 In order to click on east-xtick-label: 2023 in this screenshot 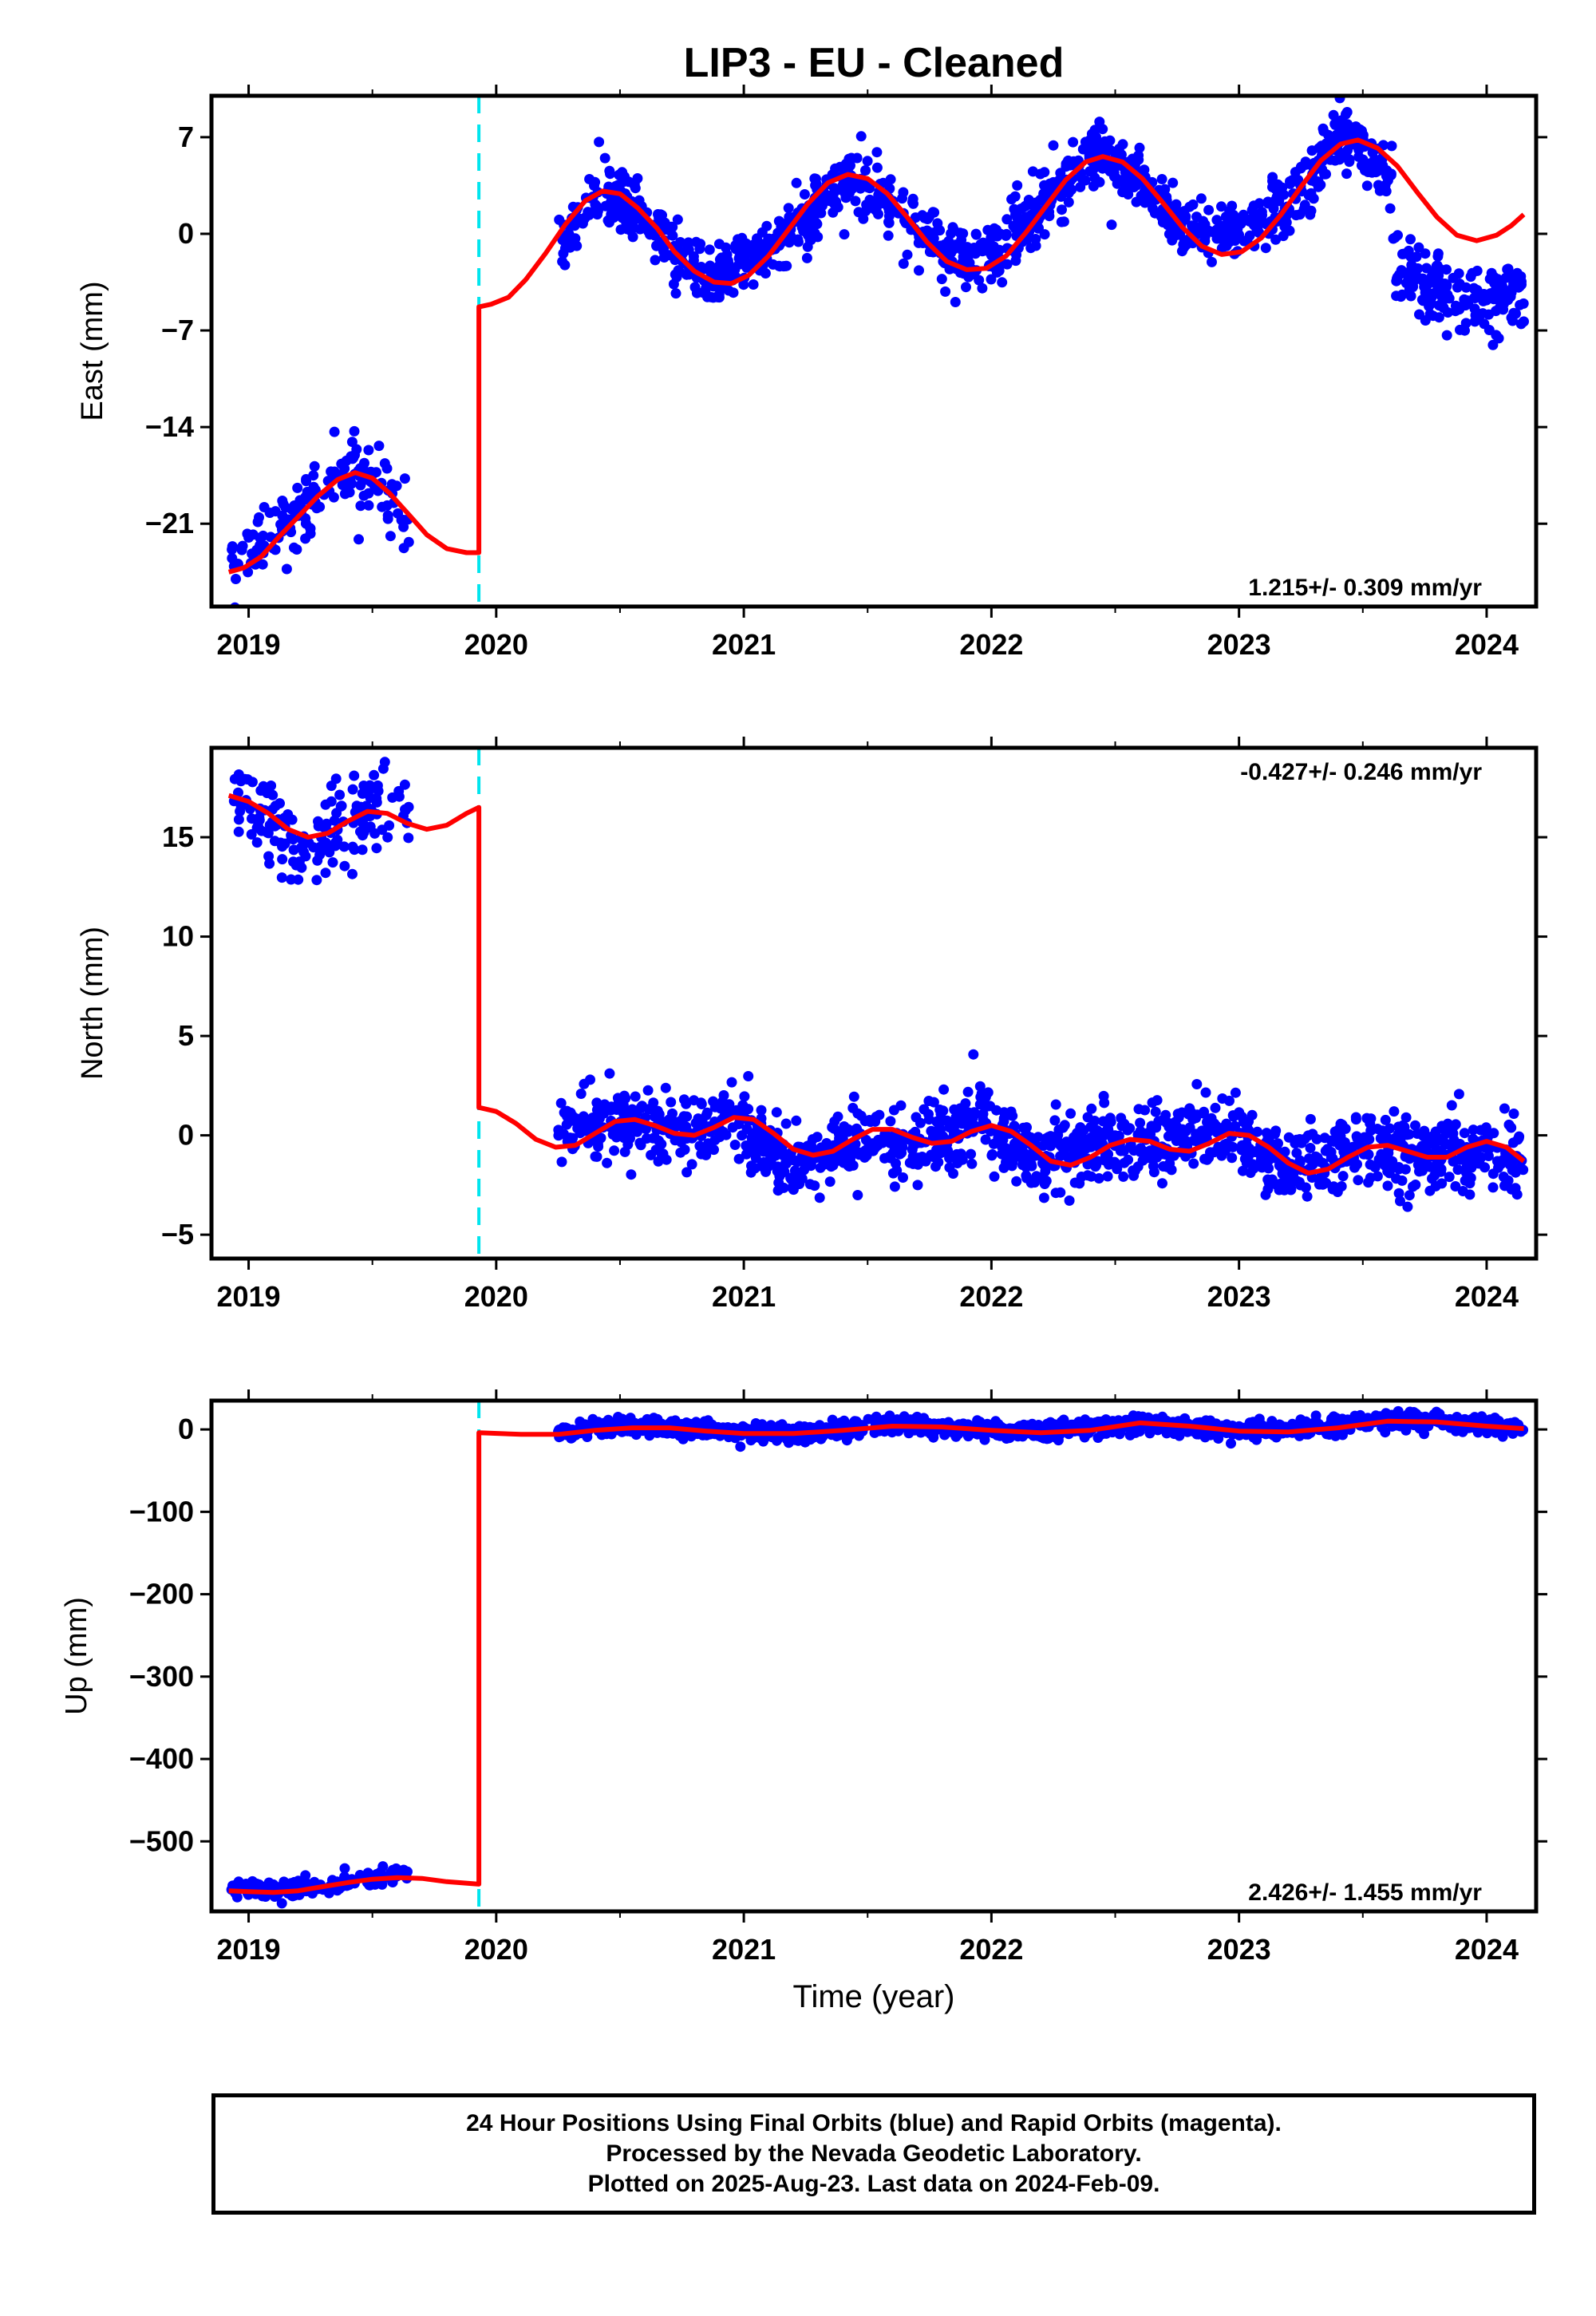, I will do `click(1239, 644)`.